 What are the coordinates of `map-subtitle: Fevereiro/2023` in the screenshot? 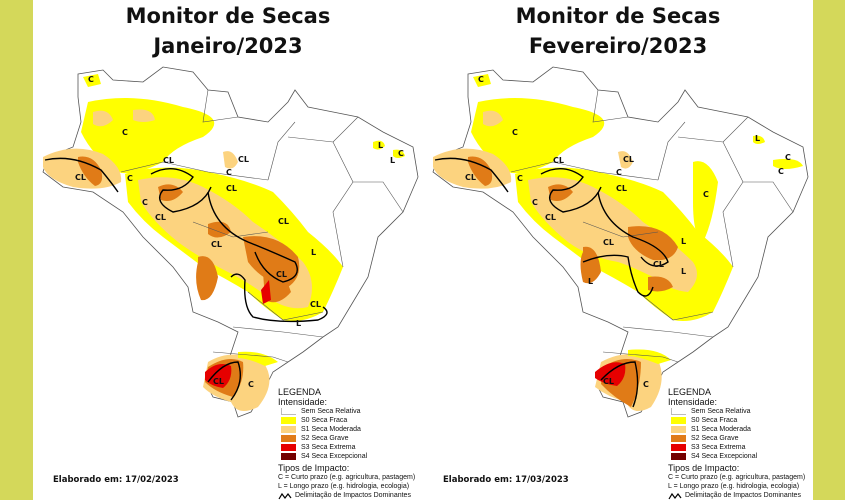 It's located at (618, 46).